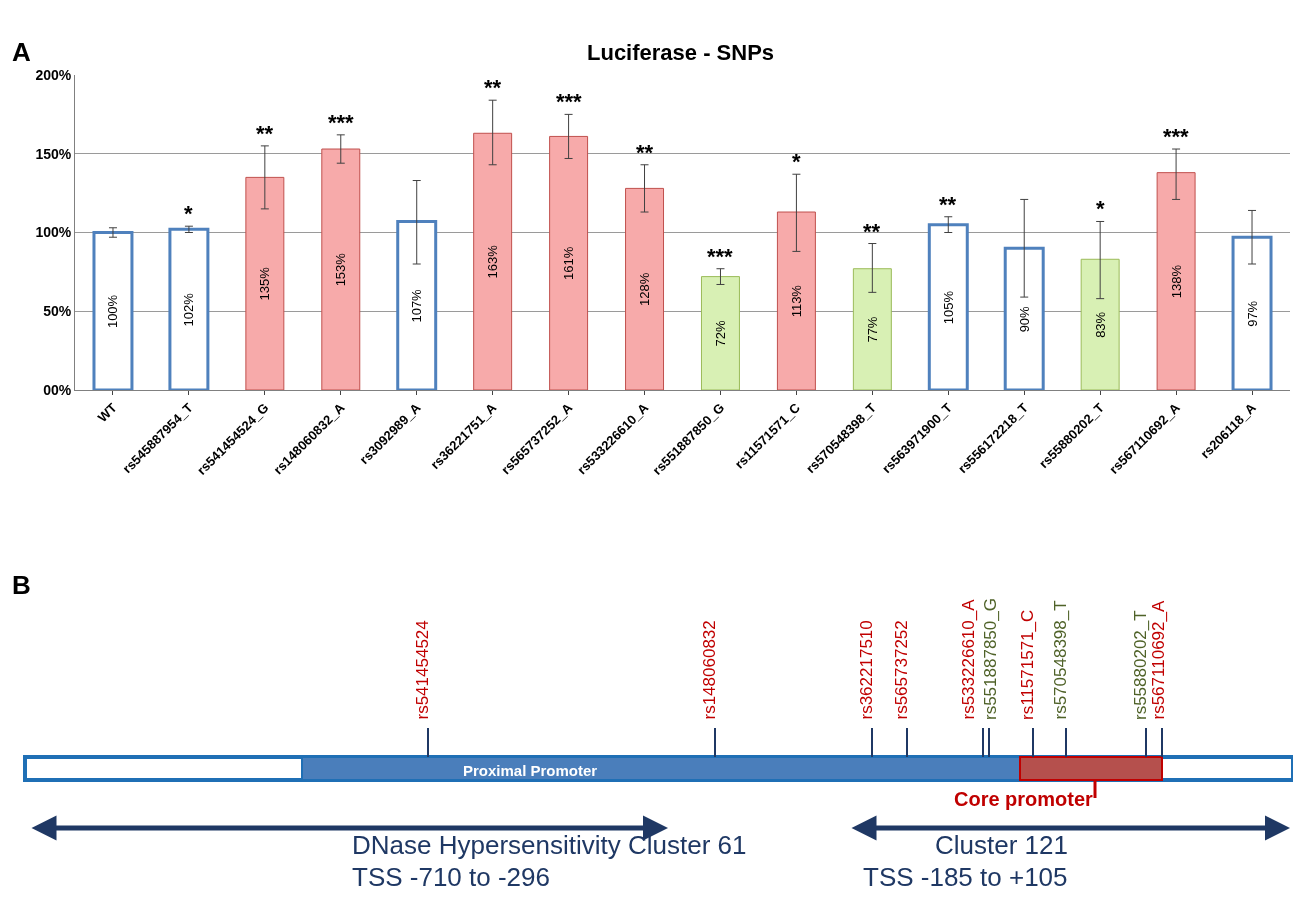  I want to click on data-label: 102%, so click(189, 309).